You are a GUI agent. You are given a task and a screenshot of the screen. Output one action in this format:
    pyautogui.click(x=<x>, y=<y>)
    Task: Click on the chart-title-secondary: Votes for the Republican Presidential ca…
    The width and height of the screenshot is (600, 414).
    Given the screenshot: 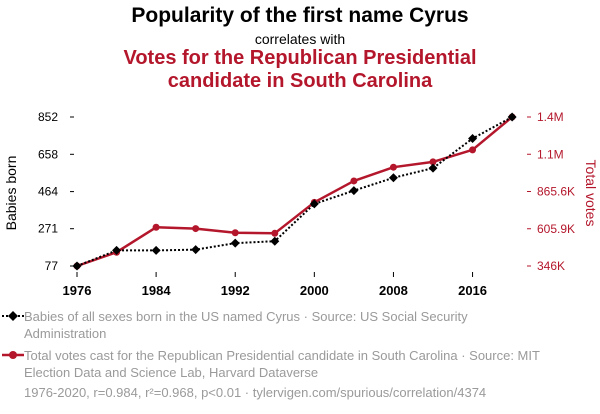 What is the action you would take?
    pyautogui.click(x=300, y=69)
    